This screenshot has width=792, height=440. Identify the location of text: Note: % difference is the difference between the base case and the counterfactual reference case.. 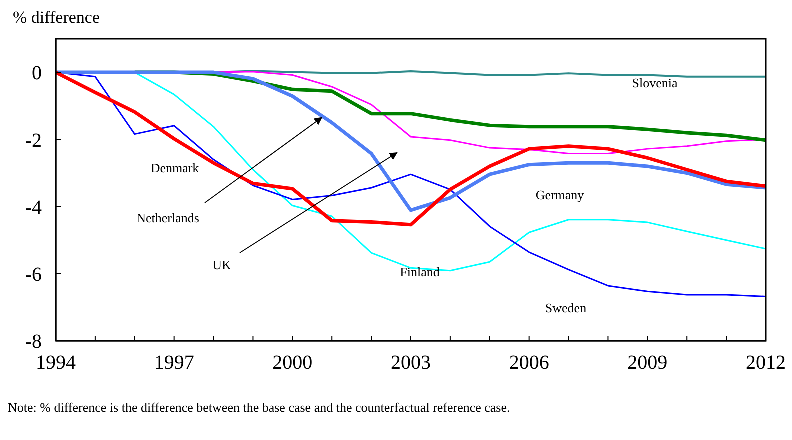
(260, 407).